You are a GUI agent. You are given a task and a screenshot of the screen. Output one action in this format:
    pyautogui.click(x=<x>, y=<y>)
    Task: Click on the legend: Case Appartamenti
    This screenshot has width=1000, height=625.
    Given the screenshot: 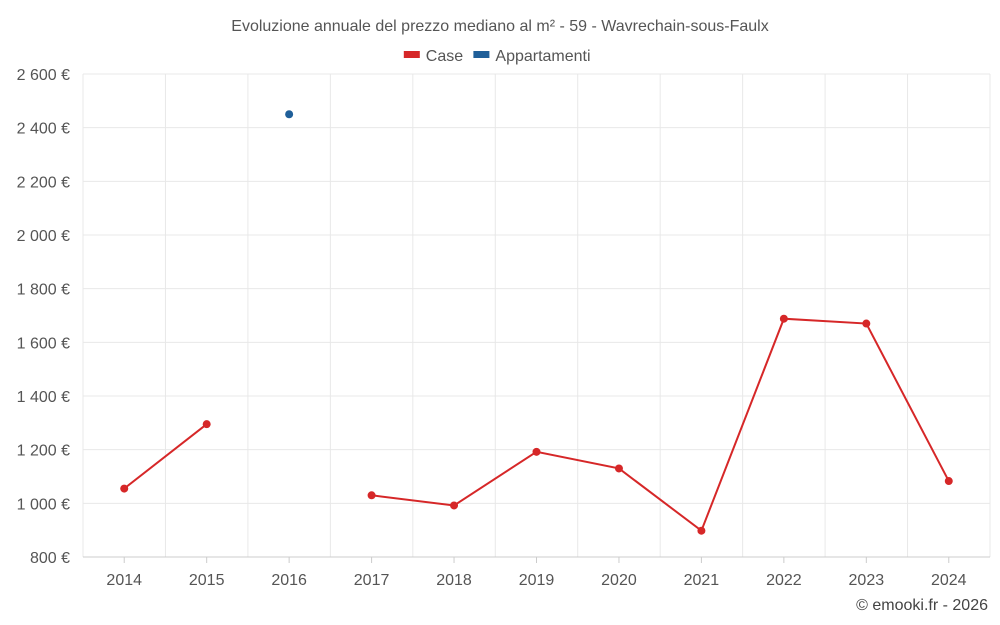 What is the action you would take?
    pyautogui.click(x=497, y=56)
    